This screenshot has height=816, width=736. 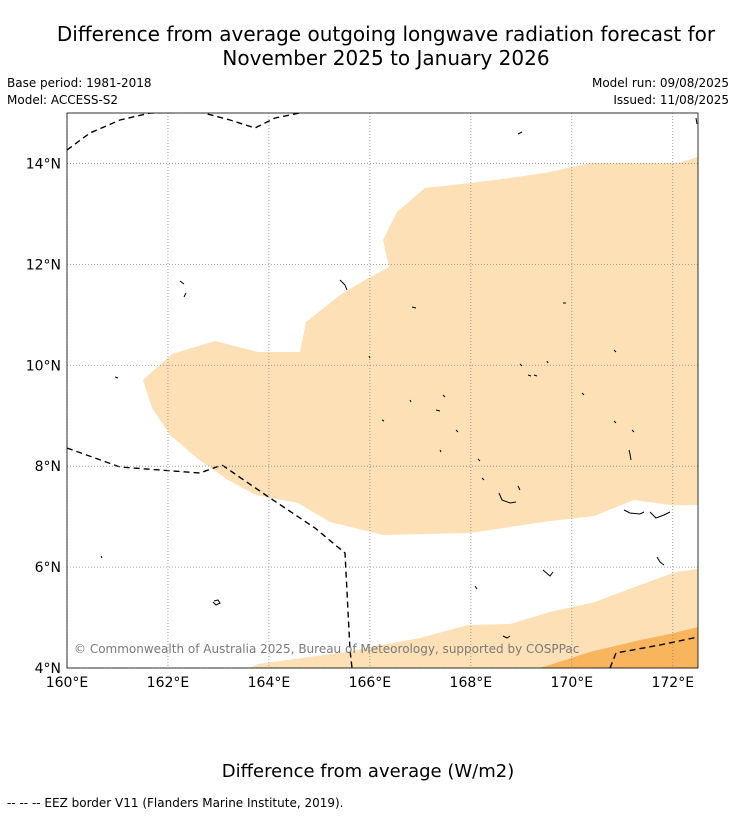 What do you see at coordinates (672, 683) in the screenshot?
I see `longitude-label: 172°E` at bounding box center [672, 683].